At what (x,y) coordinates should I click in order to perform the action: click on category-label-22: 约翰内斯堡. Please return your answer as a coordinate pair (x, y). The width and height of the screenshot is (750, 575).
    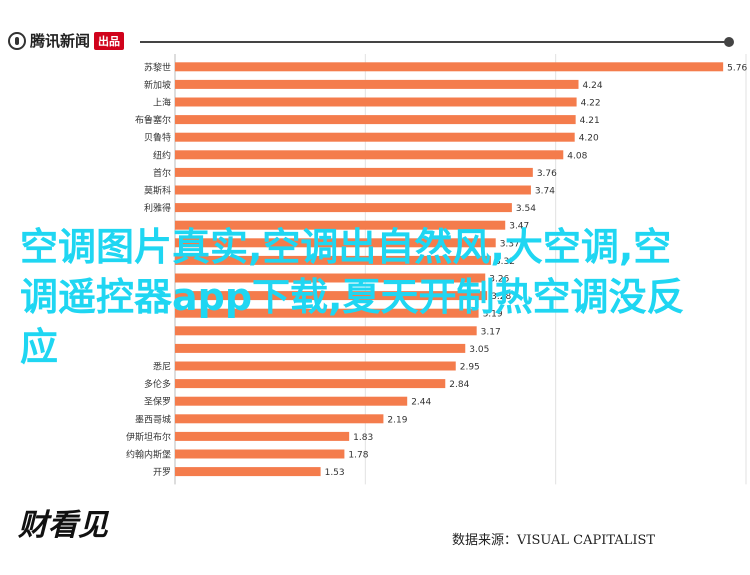
    Looking at the image, I should click on (148, 455).